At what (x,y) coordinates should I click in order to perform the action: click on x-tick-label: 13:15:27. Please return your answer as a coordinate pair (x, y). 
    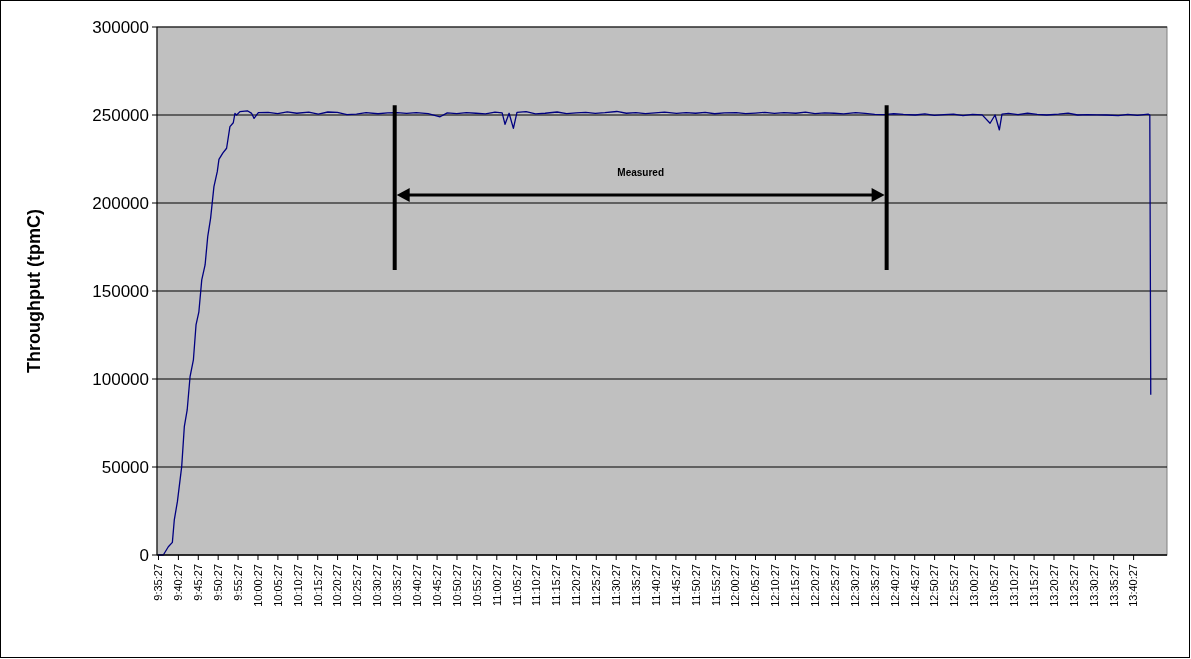
    Looking at the image, I should click on (1033, 585).